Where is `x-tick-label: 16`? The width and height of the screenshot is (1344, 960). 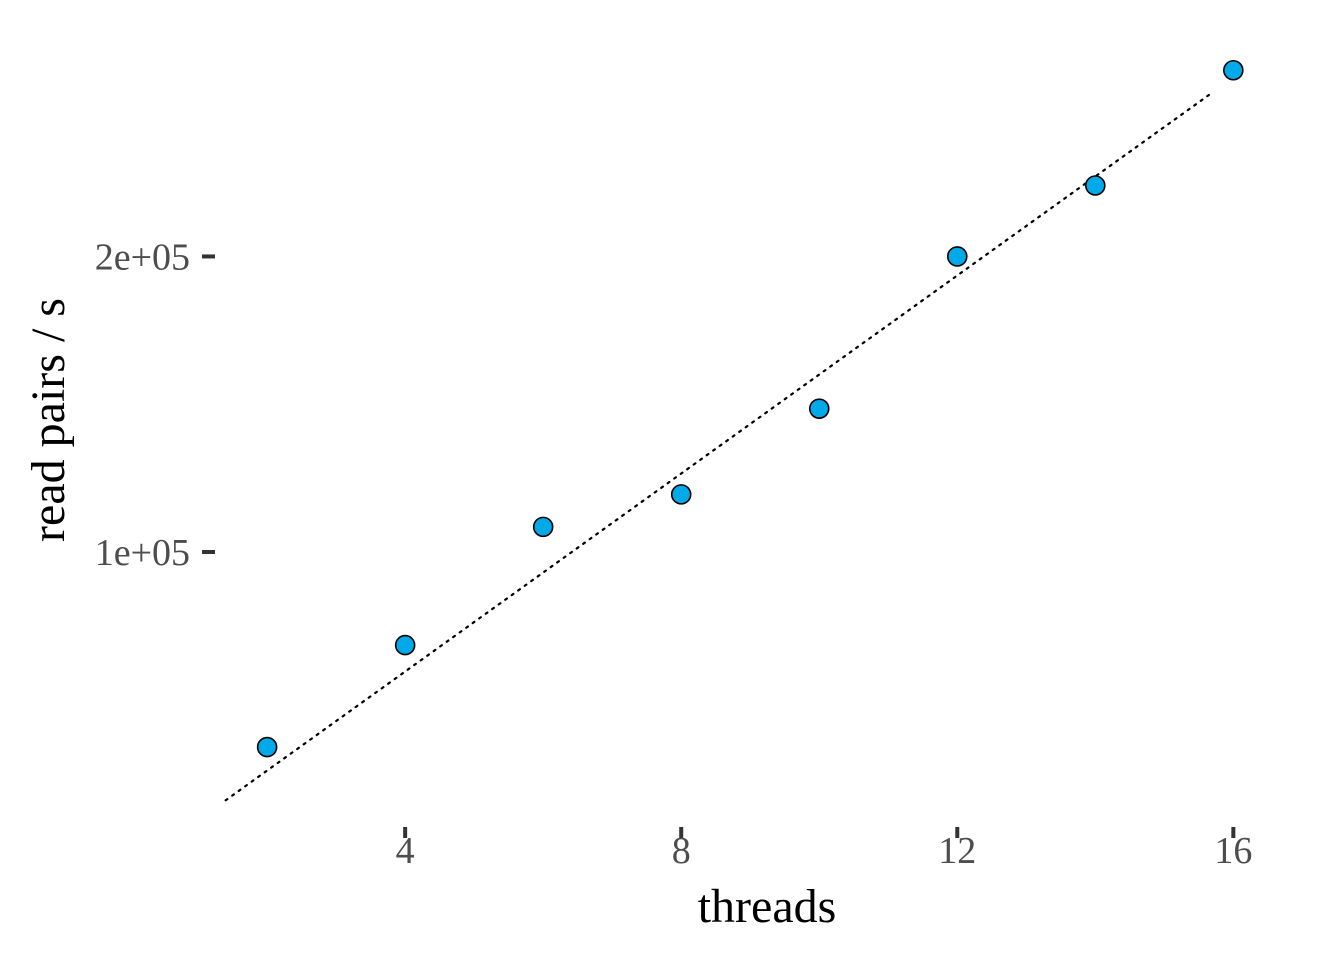 x-tick-label: 16 is located at coordinates (1233, 851).